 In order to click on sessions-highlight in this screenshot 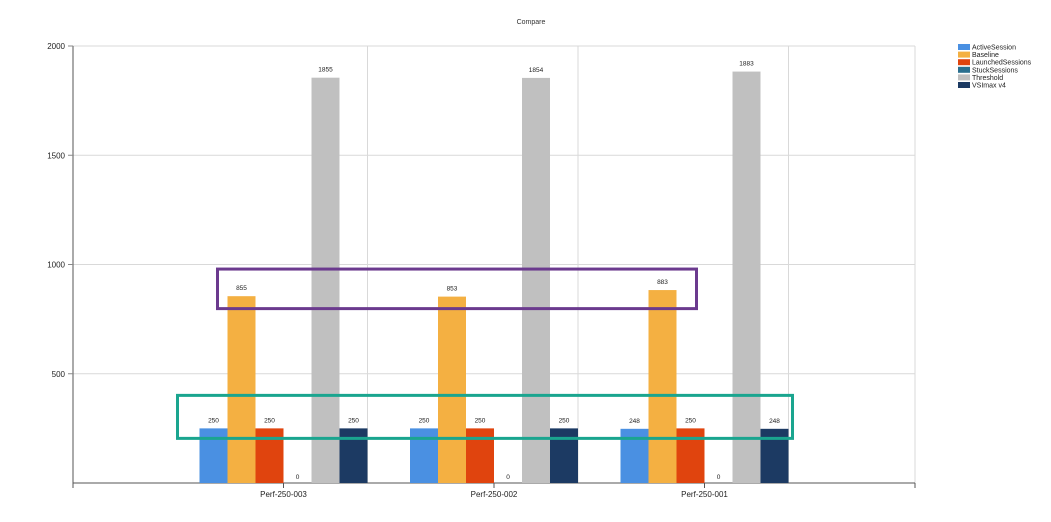, I will do `click(485, 416)`.